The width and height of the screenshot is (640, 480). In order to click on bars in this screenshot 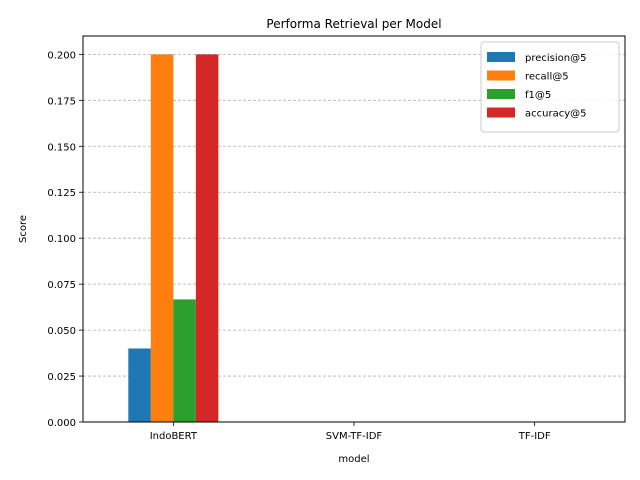, I will do `click(173, 238)`.